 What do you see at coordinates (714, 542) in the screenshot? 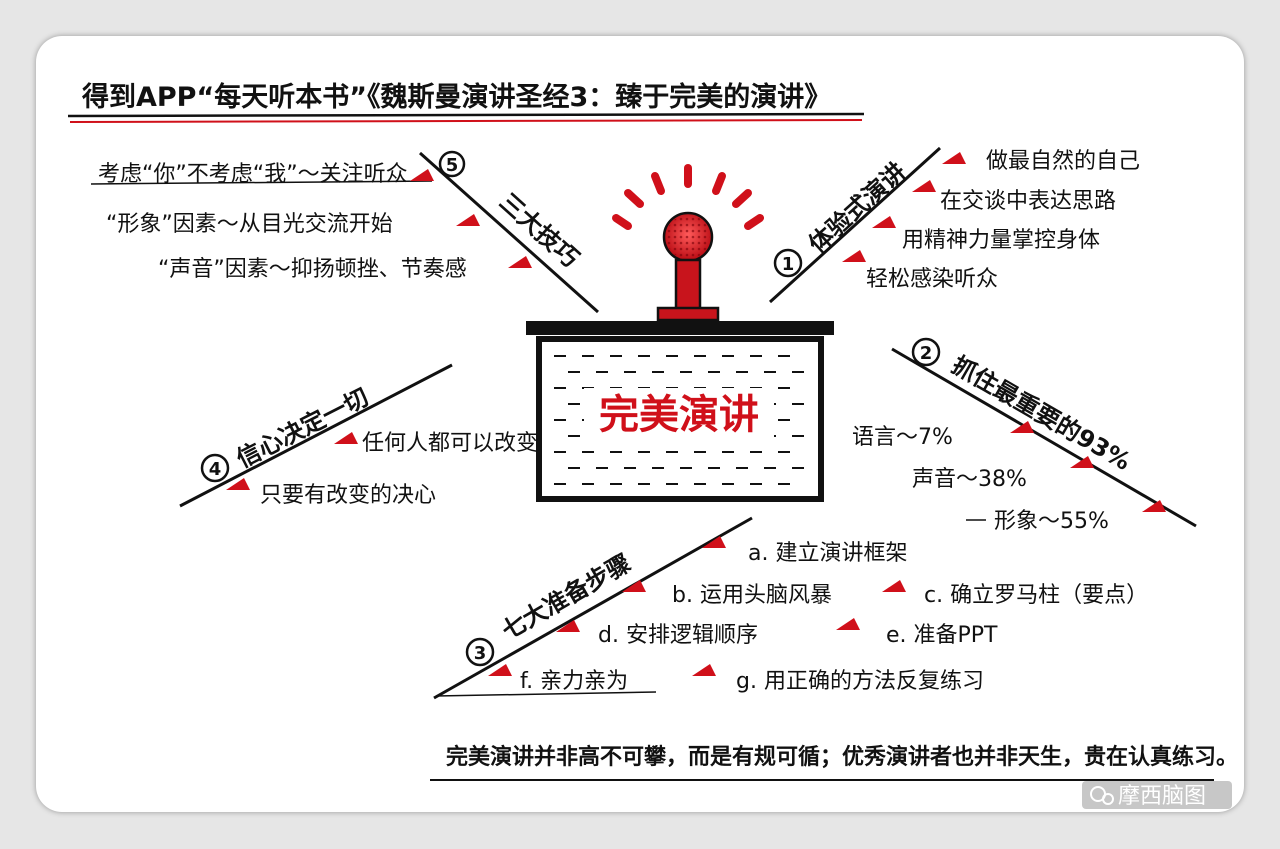
I see `step-a-marker` at bounding box center [714, 542].